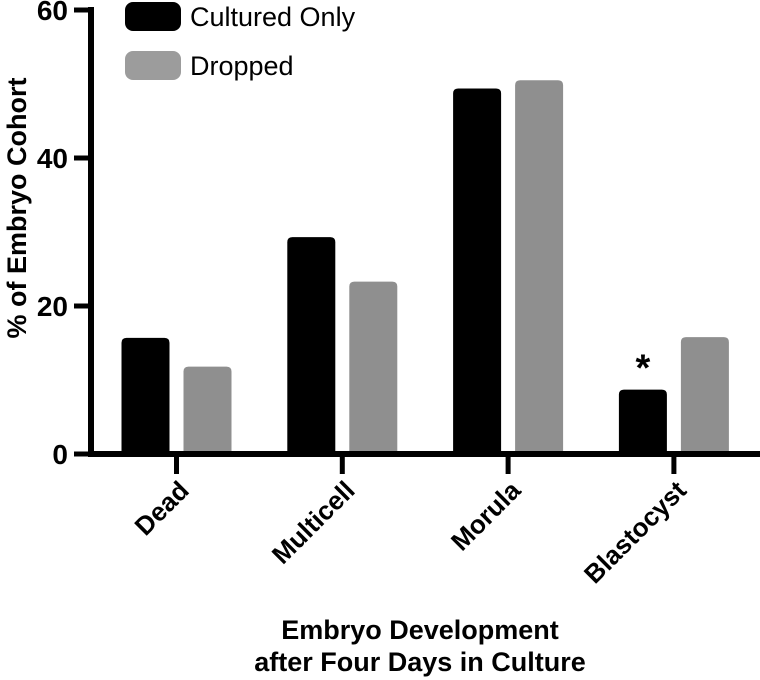 This screenshot has width=760, height=680. What do you see at coordinates (52, 158) in the screenshot?
I see `y-tick-label-40: 40` at bounding box center [52, 158].